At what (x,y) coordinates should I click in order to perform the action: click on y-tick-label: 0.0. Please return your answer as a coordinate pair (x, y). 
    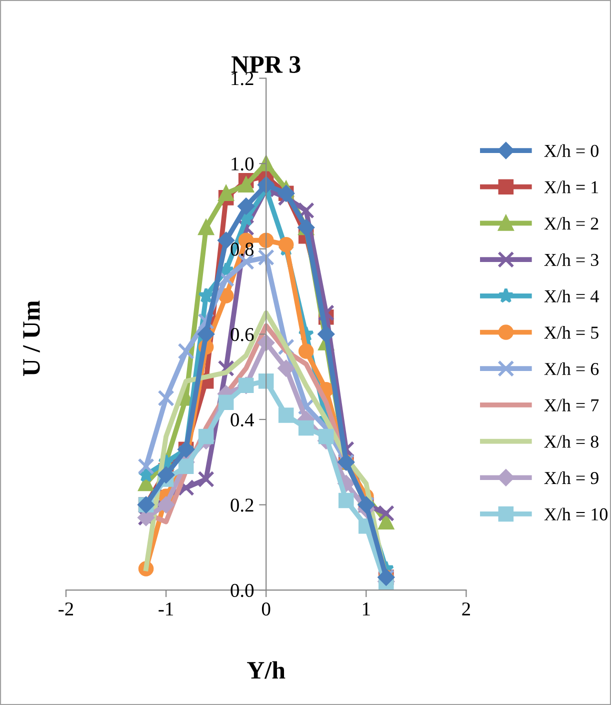
    Looking at the image, I should click on (242, 591).